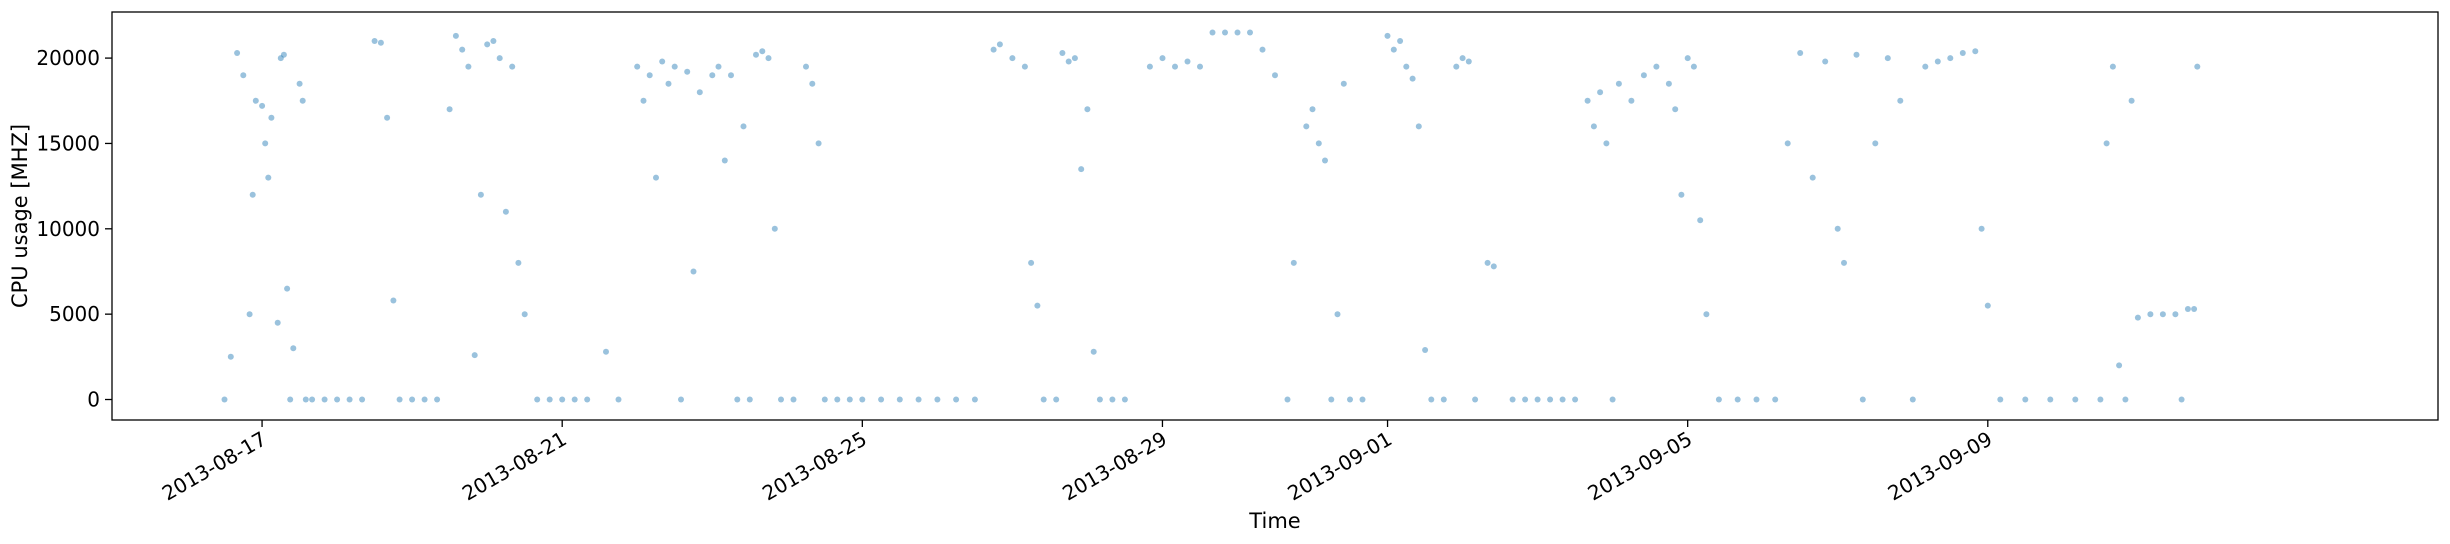 The height and width of the screenshot is (544, 2450). I want to click on x-tick-label: 2013-08-17, so click(214, 466).